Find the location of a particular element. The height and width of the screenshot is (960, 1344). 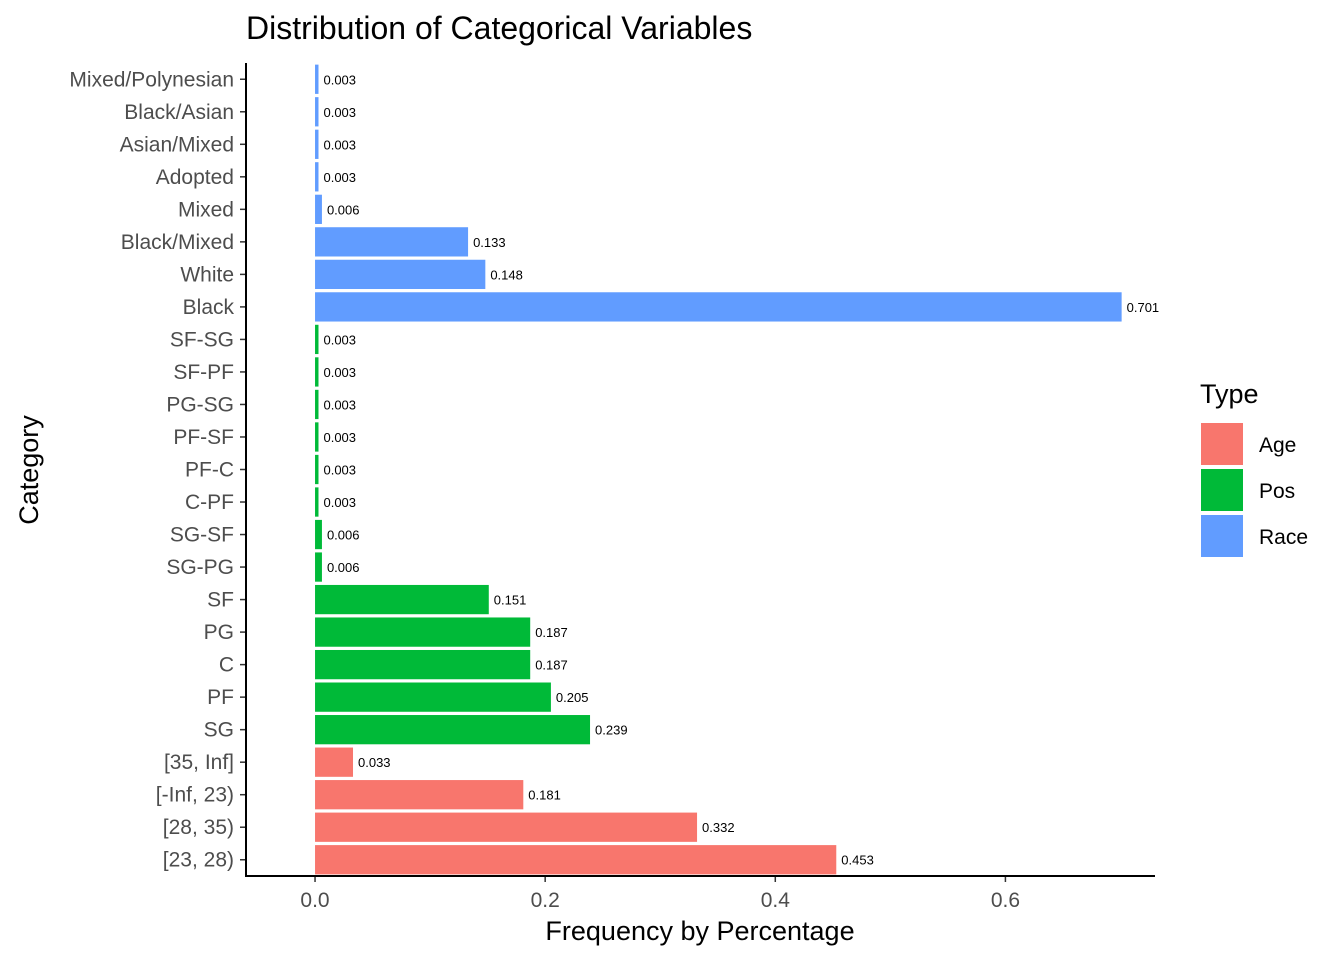

x-axis-ticks: 0.0 0.2 0.4 0.6 is located at coordinates (660, 894).